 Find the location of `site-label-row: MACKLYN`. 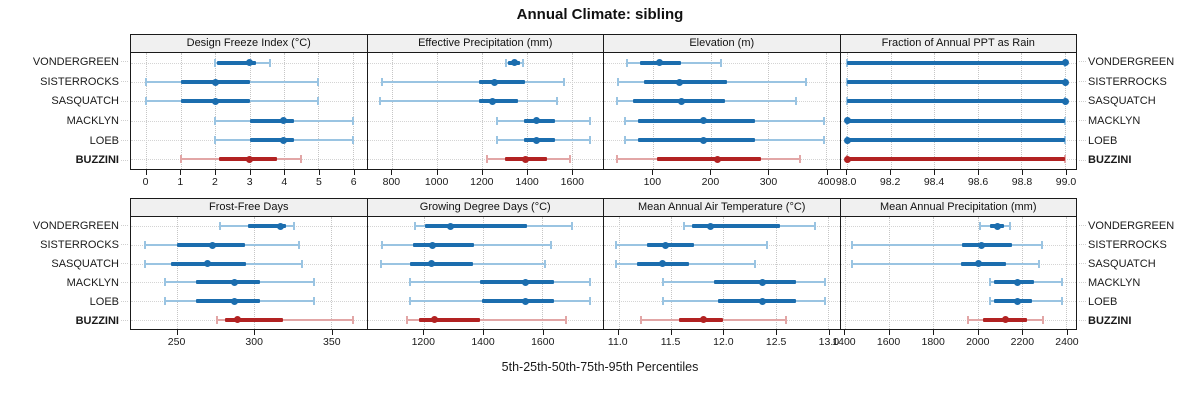

site-label-row: MACKLYN is located at coordinates (1138, 121).